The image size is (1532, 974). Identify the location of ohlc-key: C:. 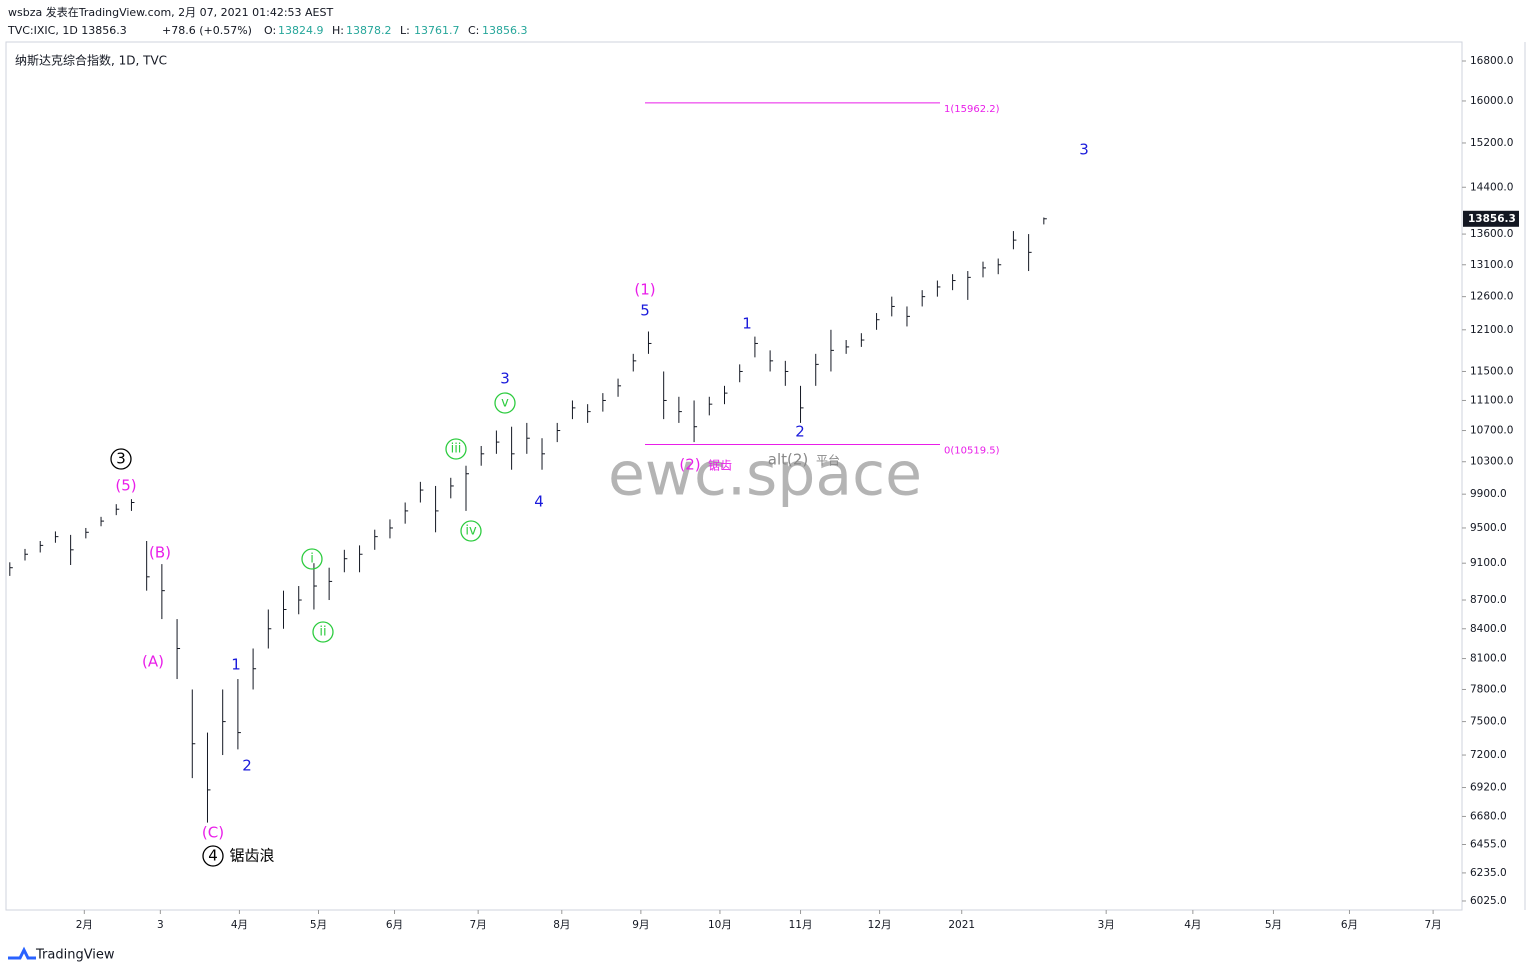
(473, 30).